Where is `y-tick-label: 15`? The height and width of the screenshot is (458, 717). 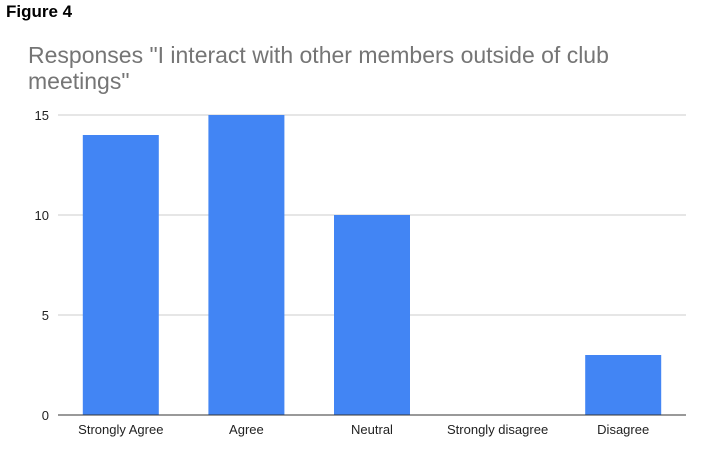 y-tick-label: 15 is located at coordinates (42, 115).